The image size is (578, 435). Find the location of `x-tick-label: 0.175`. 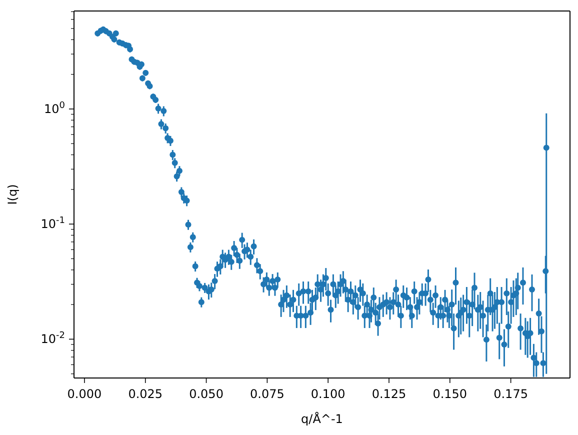

x-tick-label: 0.175 is located at coordinates (511, 394).